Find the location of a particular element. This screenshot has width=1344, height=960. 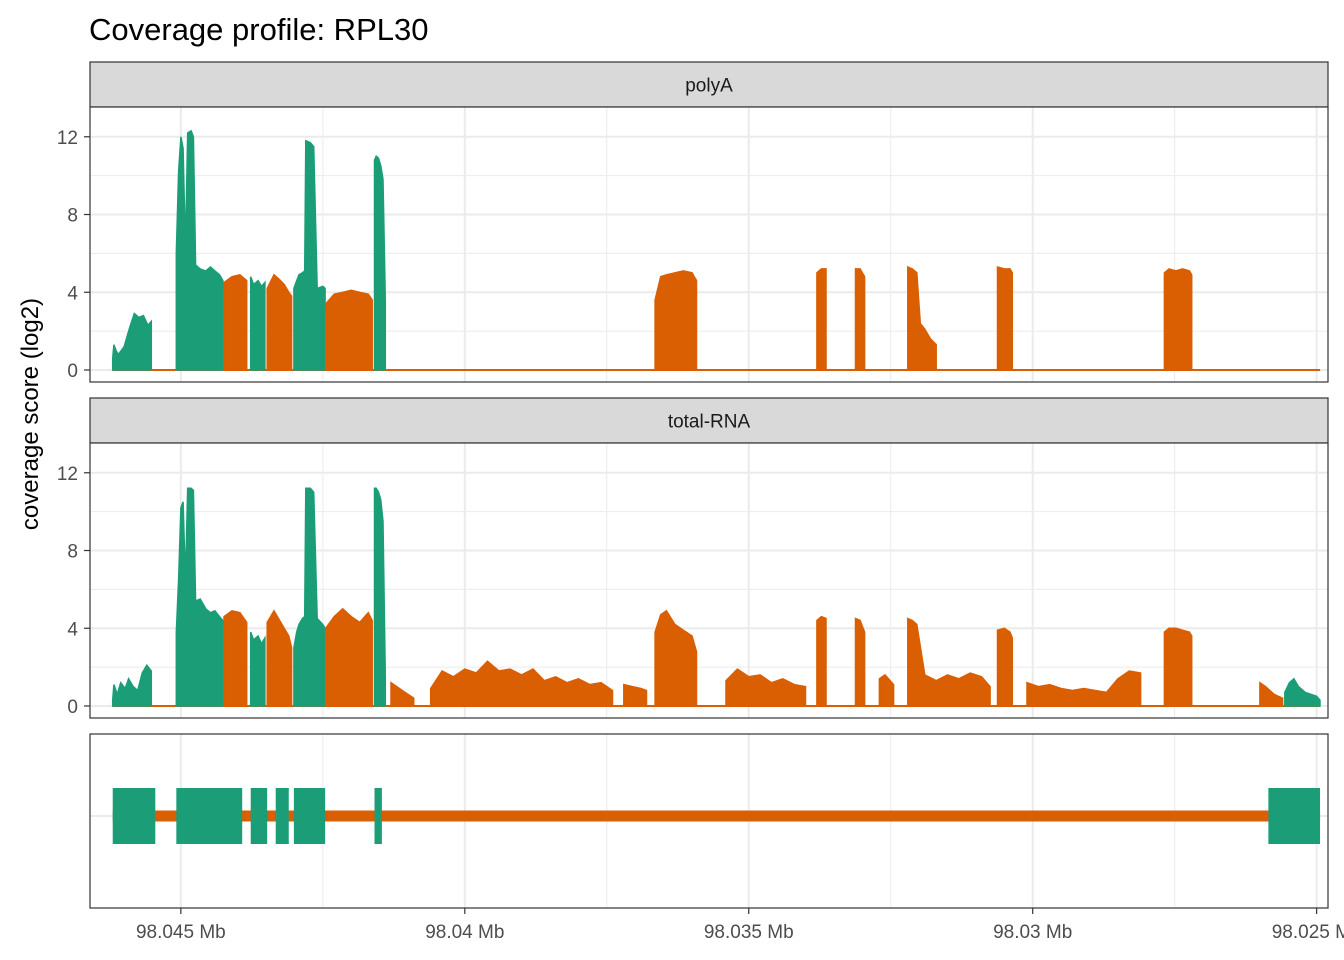

x-tick-label: 98.04 Mb is located at coordinates (464, 932).